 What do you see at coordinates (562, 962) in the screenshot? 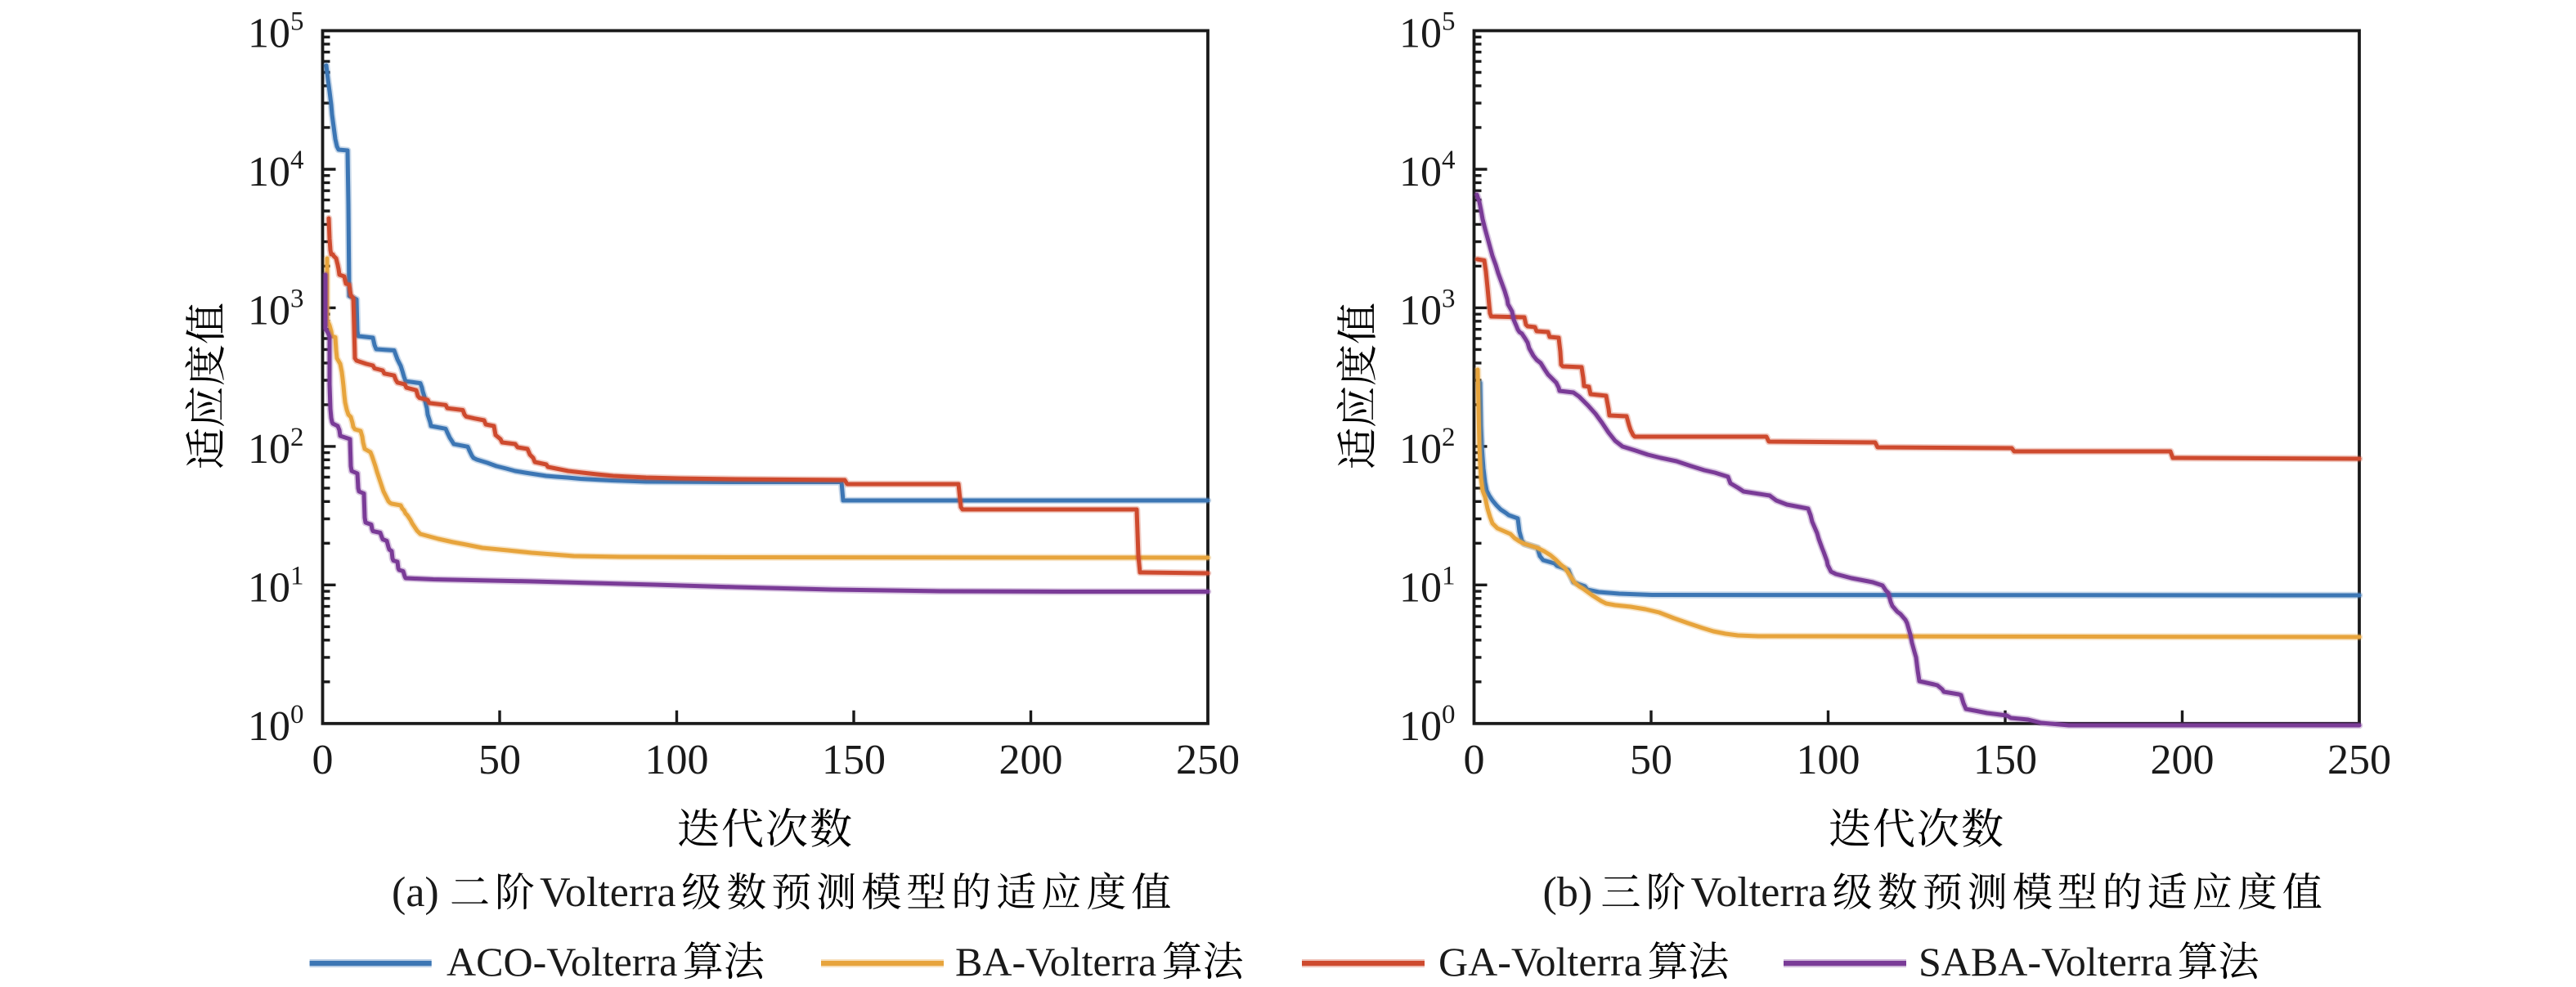
I see `svg-text: ACO-Volterra` at bounding box center [562, 962].